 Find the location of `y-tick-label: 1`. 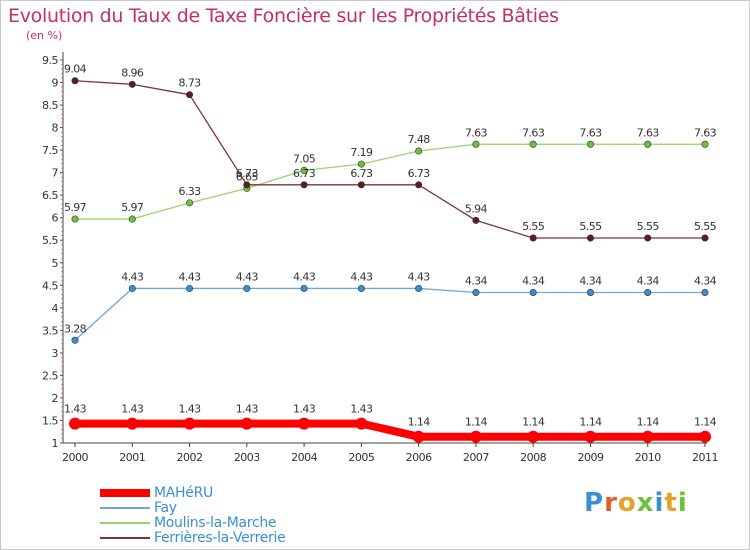

y-tick-label: 1 is located at coordinates (55, 443).